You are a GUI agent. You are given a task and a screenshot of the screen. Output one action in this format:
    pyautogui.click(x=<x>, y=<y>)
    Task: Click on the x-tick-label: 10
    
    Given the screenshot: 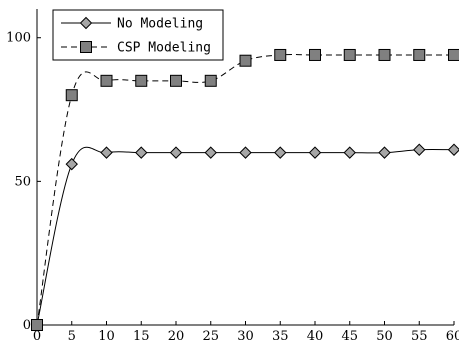 What is the action you would take?
    pyautogui.click(x=106, y=336)
    